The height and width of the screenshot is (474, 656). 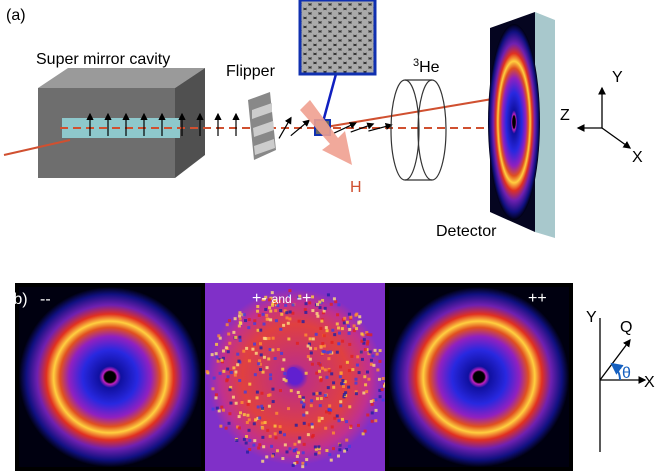 What do you see at coordinates (426, 66) in the screenshot?
I see `helium-label: 3He` at bounding box center [426, 66].